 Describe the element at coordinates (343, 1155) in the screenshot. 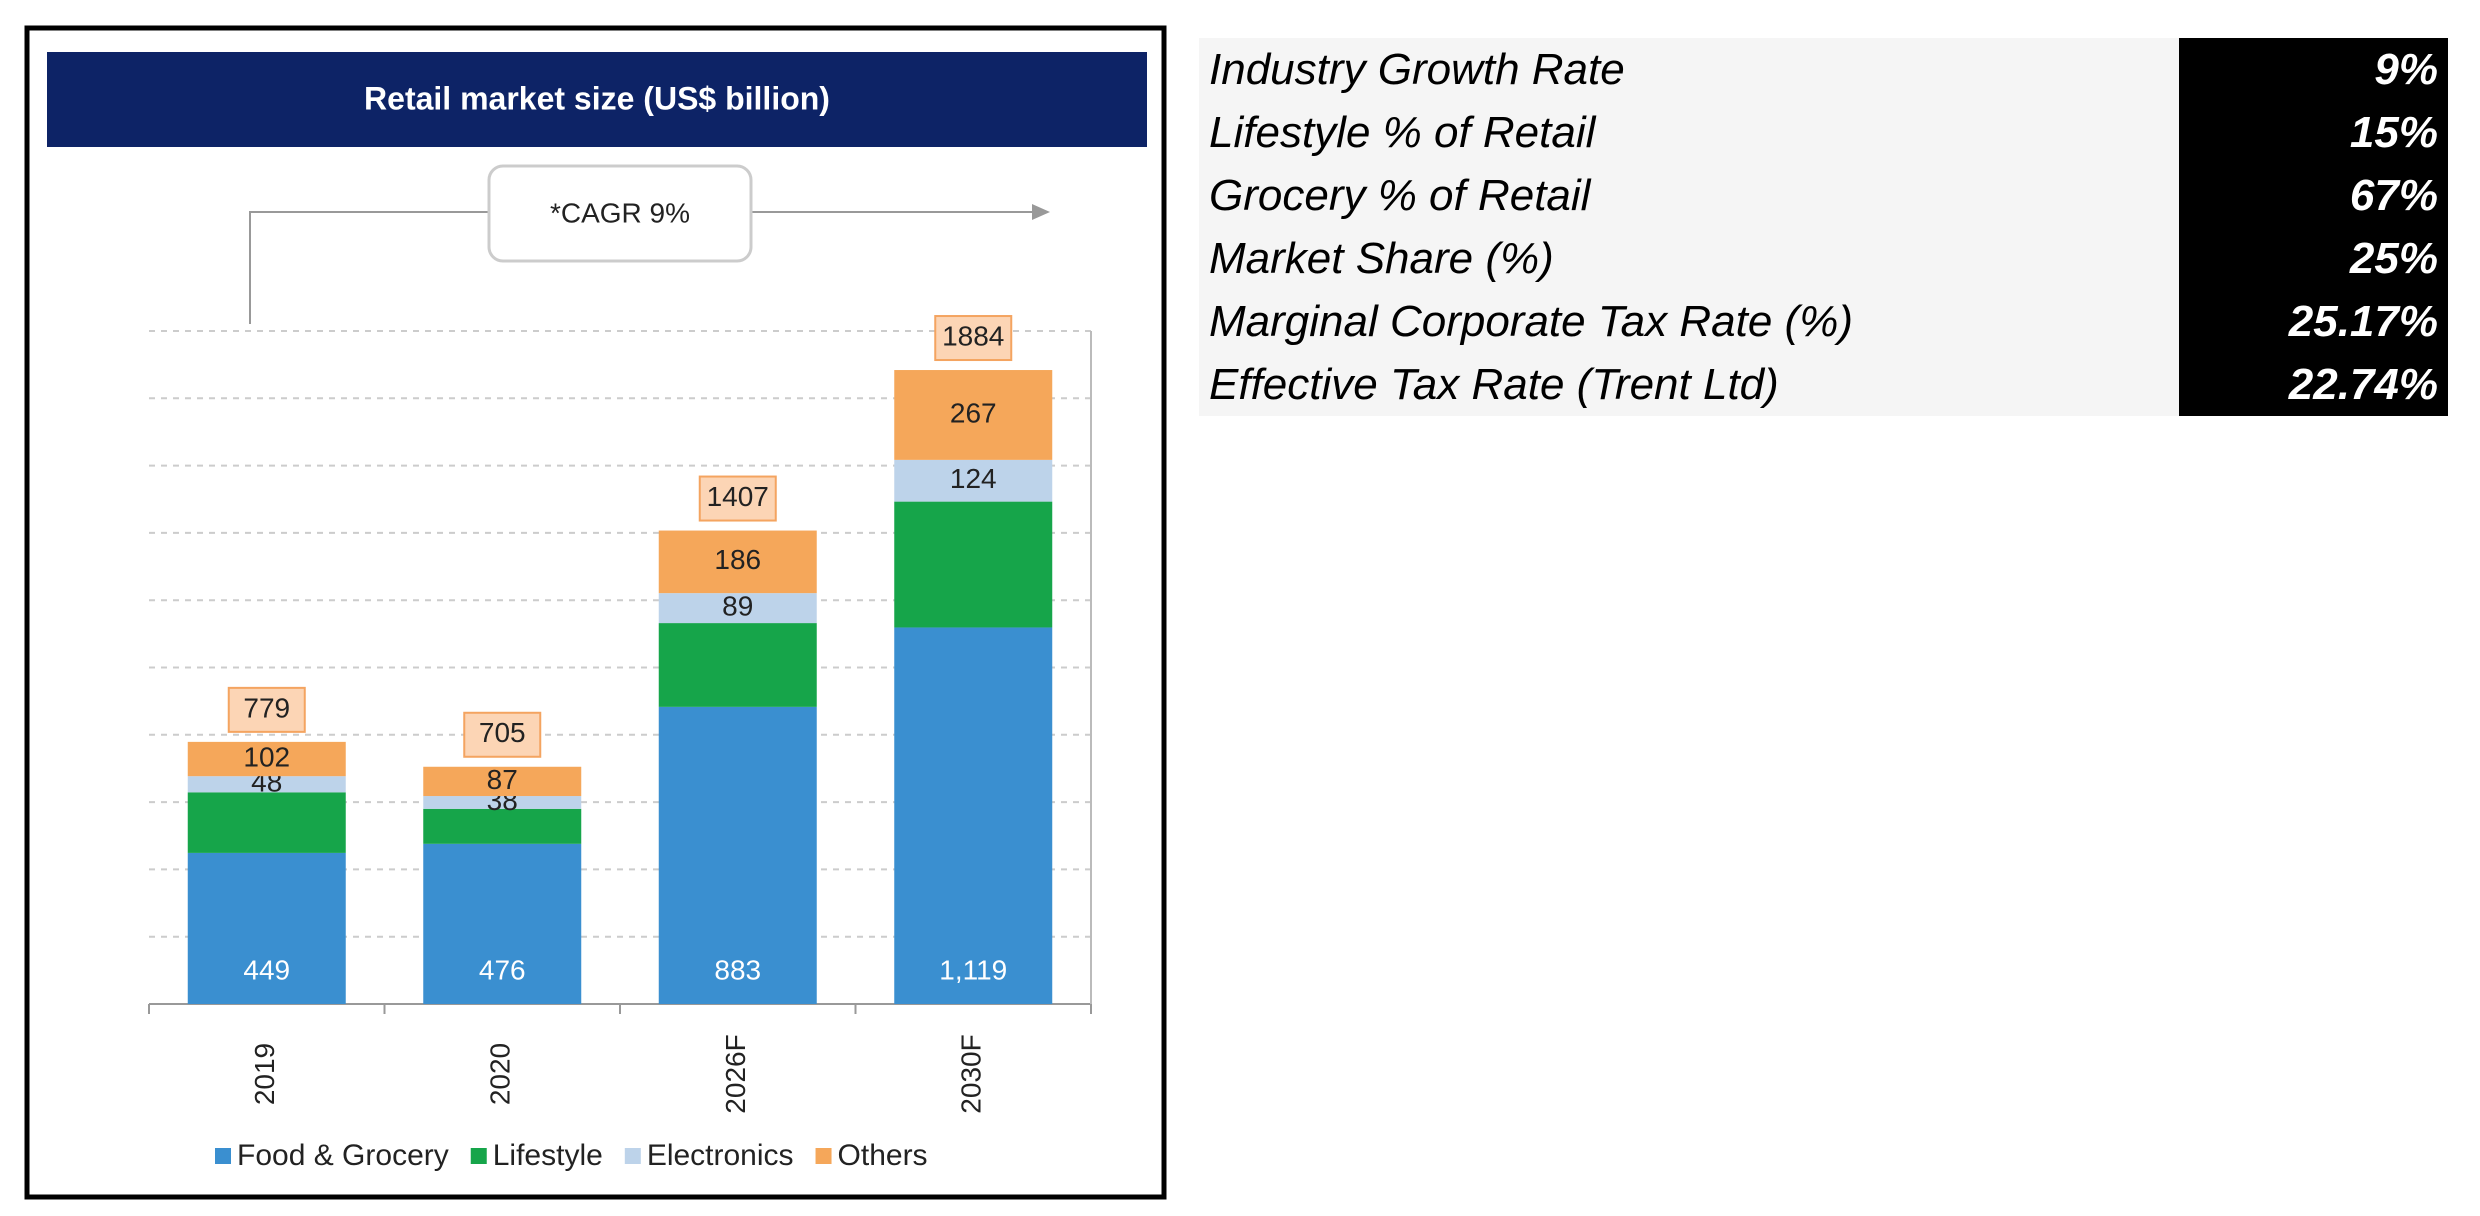

I see `legend-label: Food & Grocery` at that location.